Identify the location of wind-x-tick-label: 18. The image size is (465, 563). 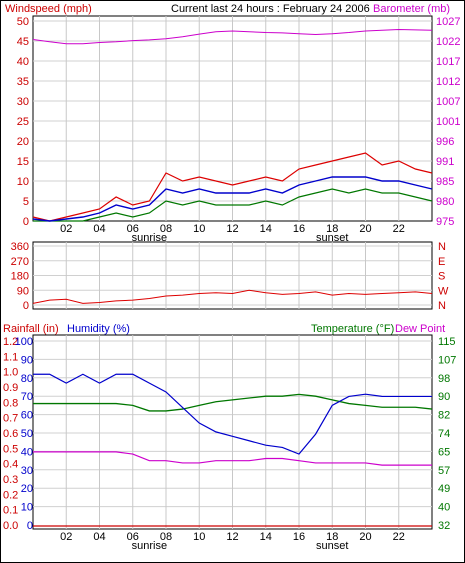
(332, 229).